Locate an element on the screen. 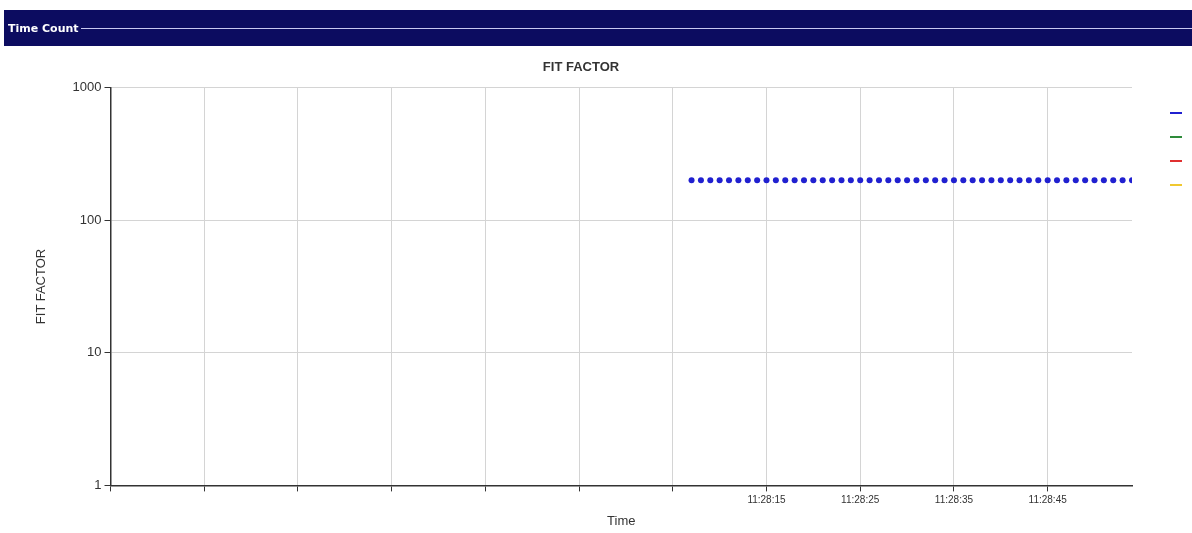 Image resolution: width=1192 pixels, height=533 pixels. x-tick-label: 11:28:45 is located at coordinates (1048, 500).